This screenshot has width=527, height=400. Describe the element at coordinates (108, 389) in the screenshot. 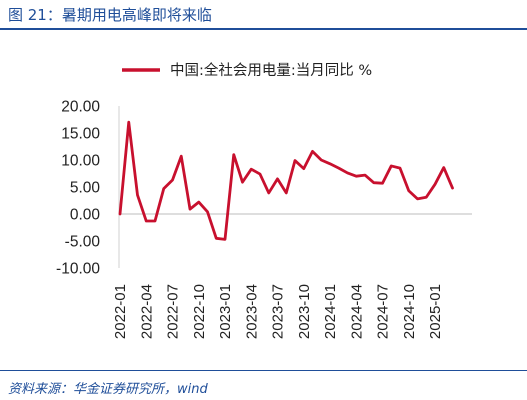

I see `source-note: 资料来源：华金证券研究所，wind` at that location.